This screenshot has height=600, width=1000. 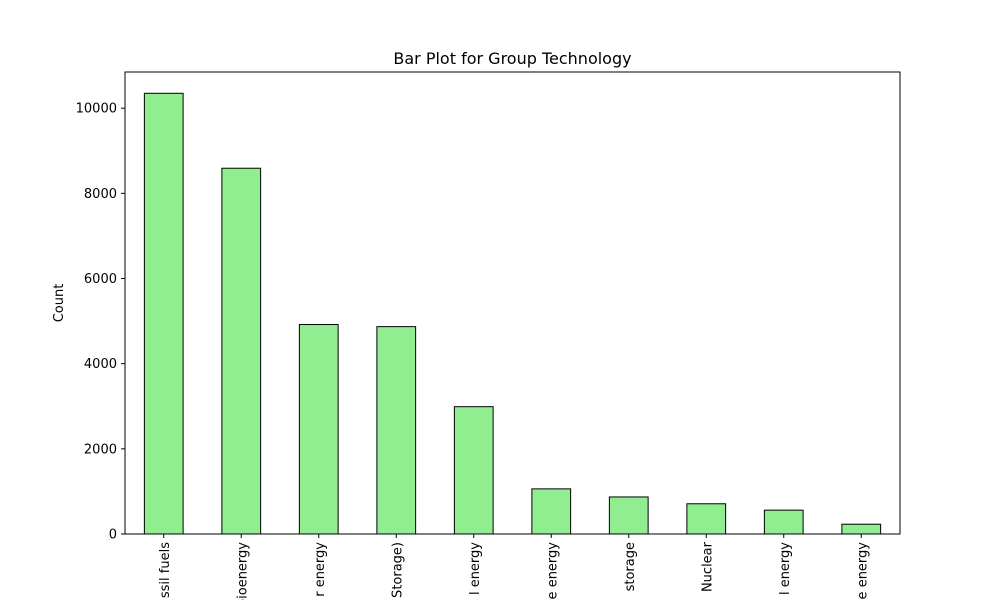 I want to click on y-axis-label: Count, so click(x=59, y=303).